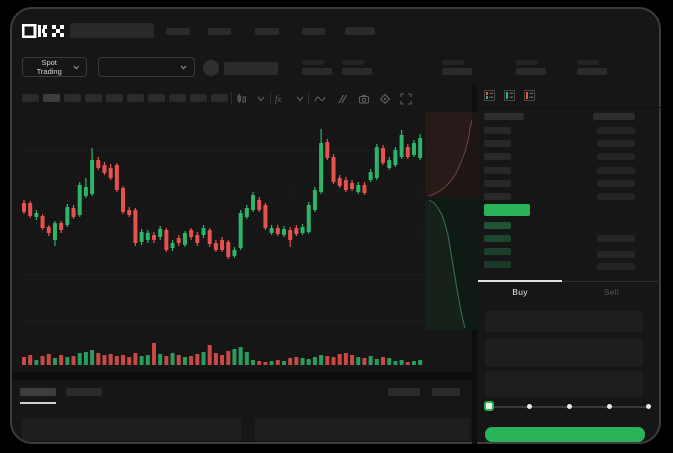 Image resolution: width=673 pixels, height=453 pixels. I want to click on search-bar, so click(112, 30).